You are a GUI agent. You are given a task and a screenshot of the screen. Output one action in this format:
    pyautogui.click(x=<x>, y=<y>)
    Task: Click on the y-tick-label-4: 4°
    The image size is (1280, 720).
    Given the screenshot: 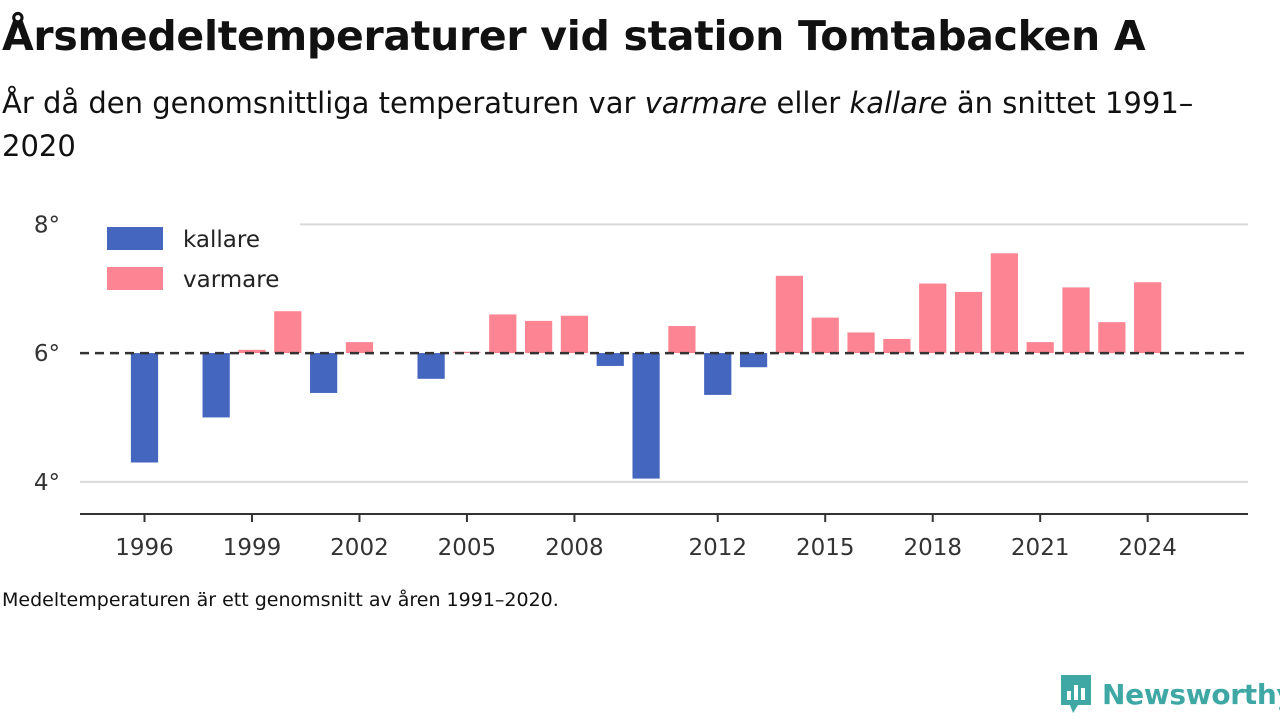 What is the action you would take?
    pyautogui.click(x=47, y=483)
    